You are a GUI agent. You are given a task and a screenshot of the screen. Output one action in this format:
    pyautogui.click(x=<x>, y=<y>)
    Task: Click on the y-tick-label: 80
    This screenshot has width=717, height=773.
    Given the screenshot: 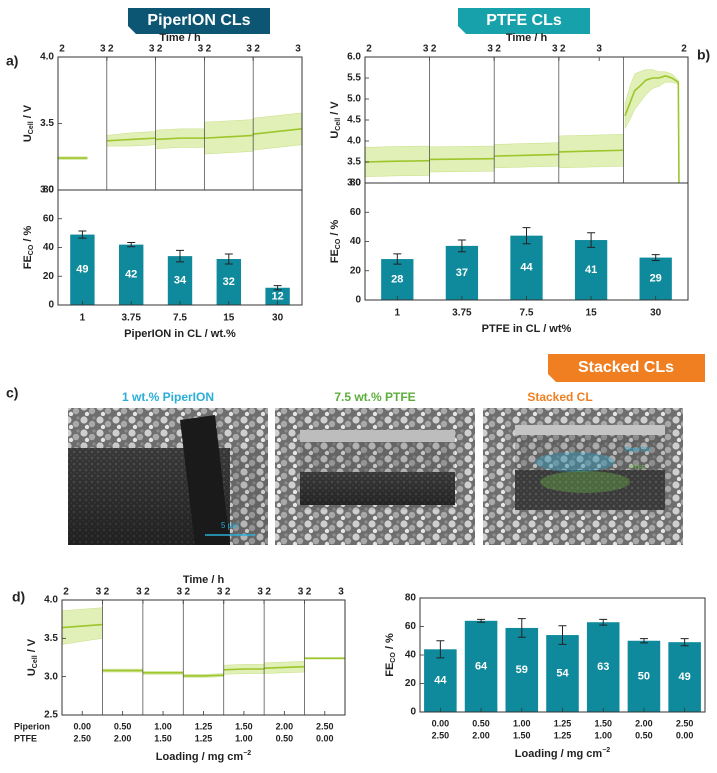 What is the action you would take?
    pyautogui.click(x=49, y=190)
    